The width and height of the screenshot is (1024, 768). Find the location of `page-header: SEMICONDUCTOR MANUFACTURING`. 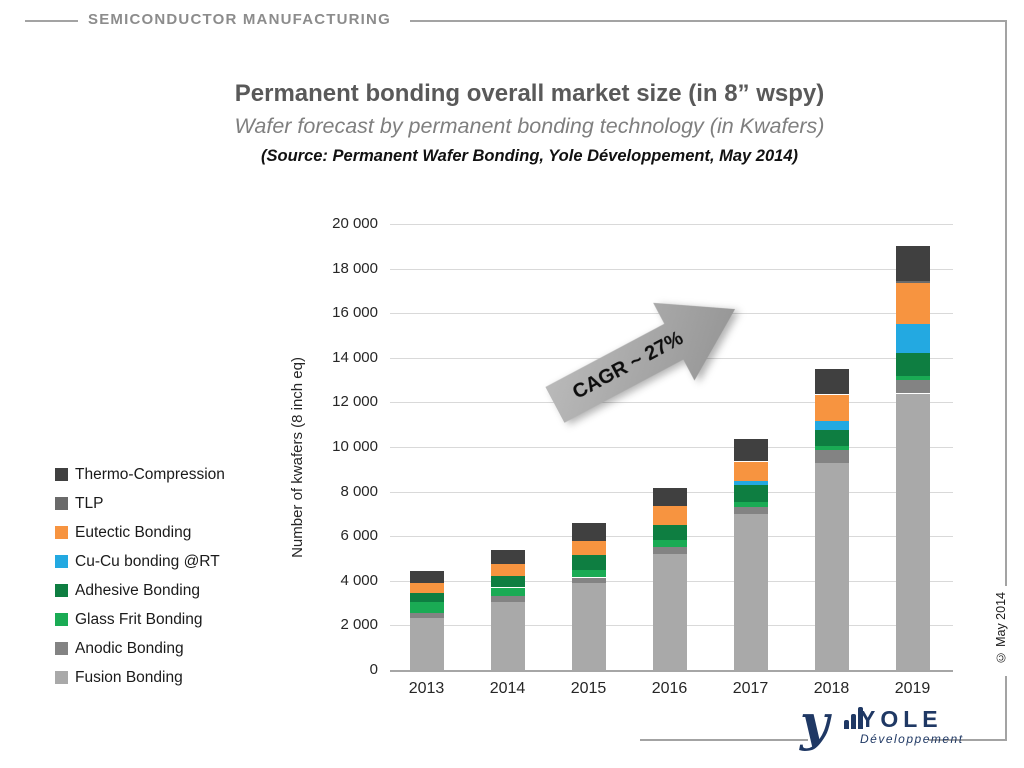

page-header: SEMICONDUCTOR MANUFACTURING is located at coordinates (239, 19).